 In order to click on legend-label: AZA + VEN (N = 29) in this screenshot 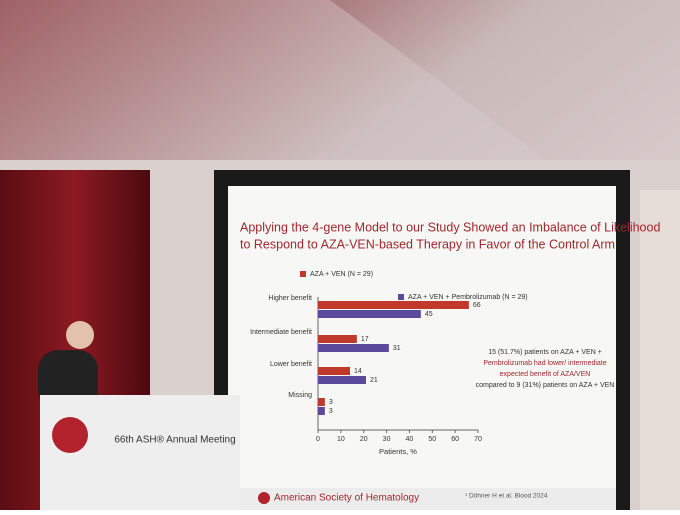, I will do `click(341, 274)`.